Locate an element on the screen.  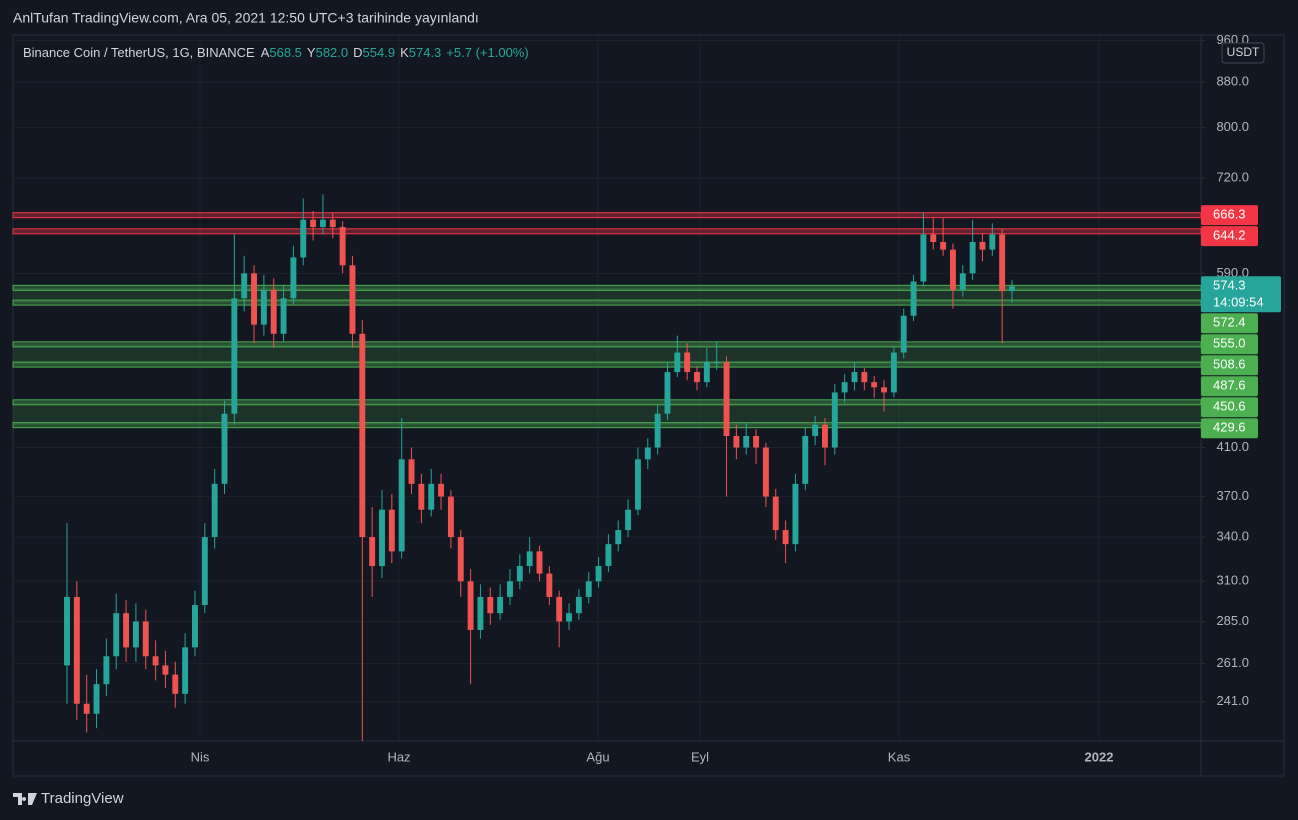
y-tick-label: 261.0 is located at coordinates (1232, 662).